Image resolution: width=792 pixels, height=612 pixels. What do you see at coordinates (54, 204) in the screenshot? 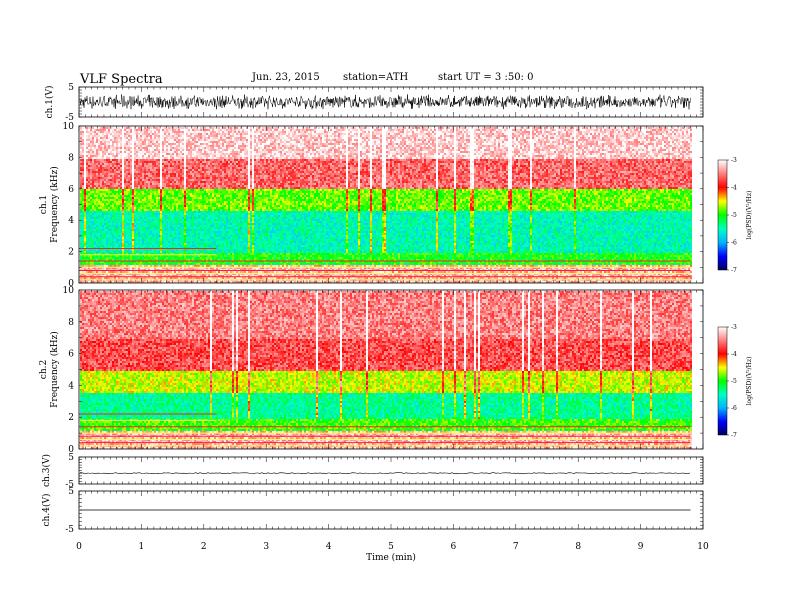
I see `ch1-frequency-label: Frequency (kHz)` at bounding box center [54, 204].